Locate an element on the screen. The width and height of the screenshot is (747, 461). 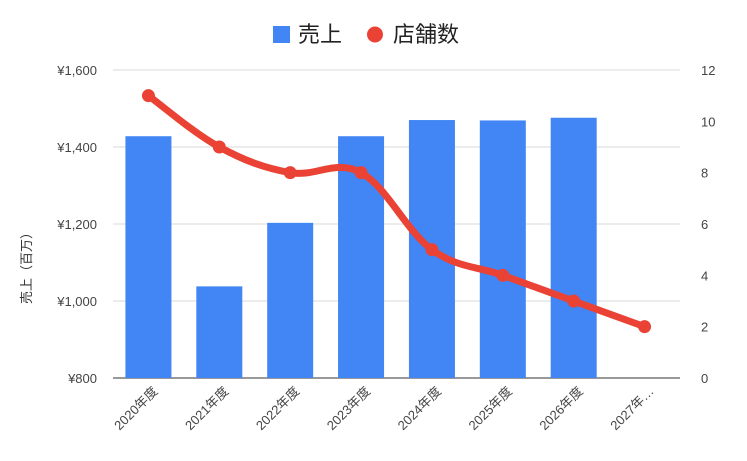
x-tick-label: 2024年度 is located at coordinates (419, 408).